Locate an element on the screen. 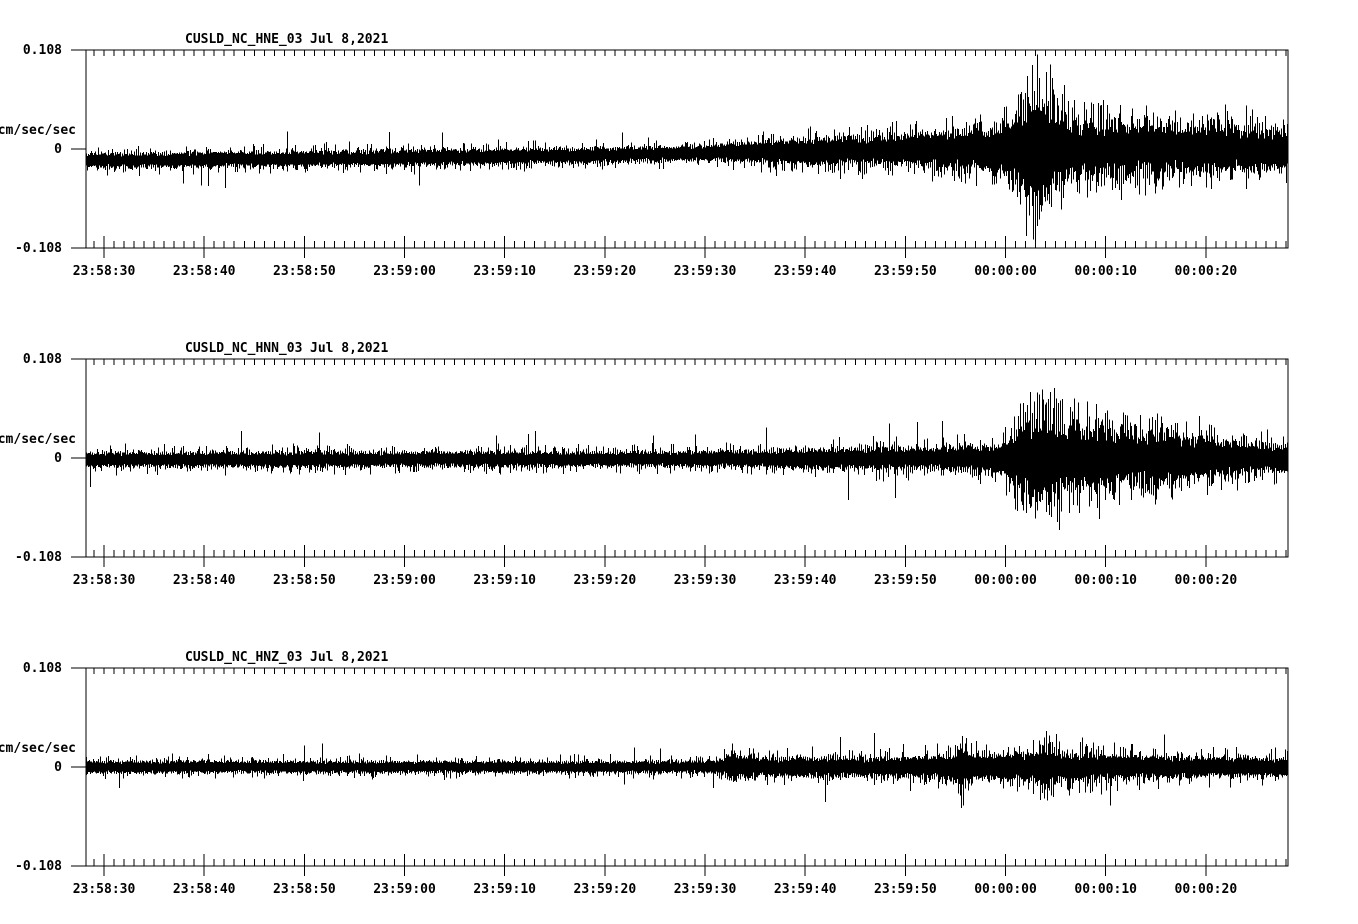 The width and height of the screenshot is (1358, 924). panel-title-station: CUSLD_NC_HNN_03 is located at coordinates (243, 348).